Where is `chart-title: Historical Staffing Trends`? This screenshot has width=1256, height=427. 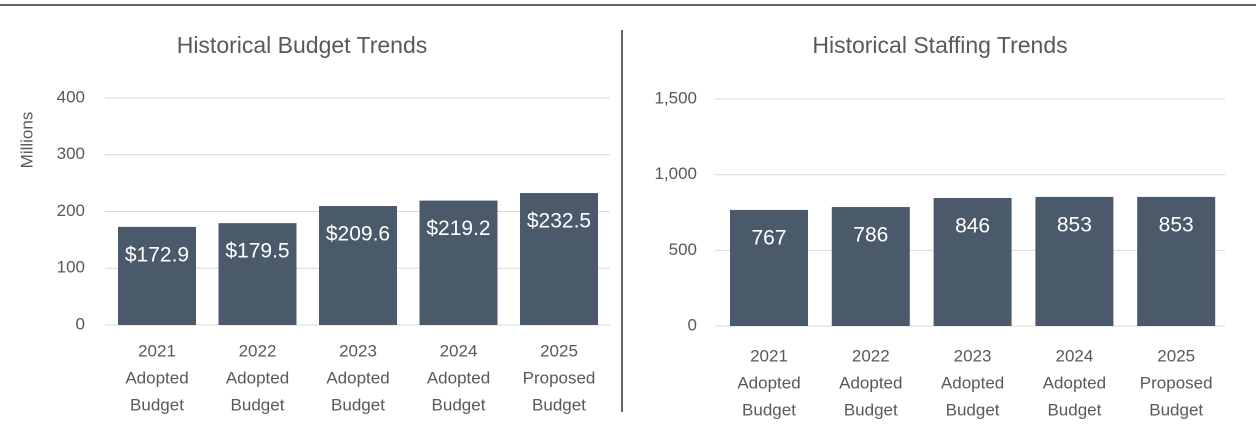 chart-title: Historical Staffing Trends is located at coordinates (939, 45).